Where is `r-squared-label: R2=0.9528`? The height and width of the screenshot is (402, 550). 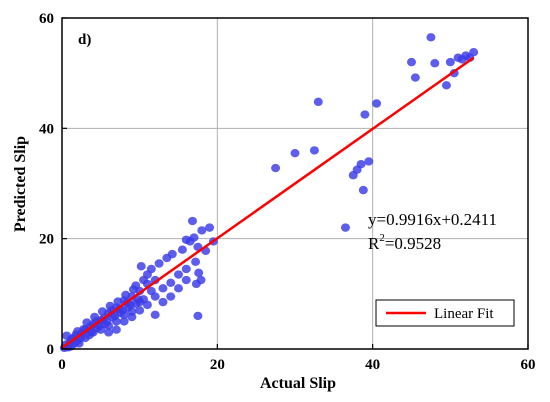 r-squared-label: R2=0.9528 is located at coordinates (404, 242).